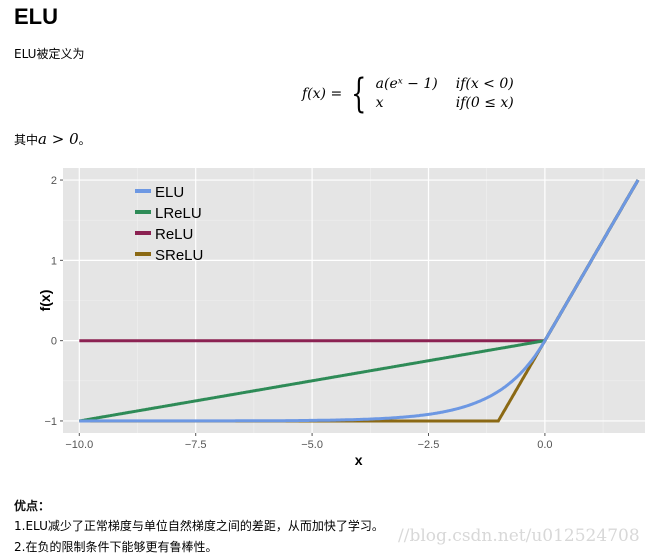  Describe the element at coordinates (322, 94) in the screenshot. I see `formula-lhs: f(x) =` at that location.